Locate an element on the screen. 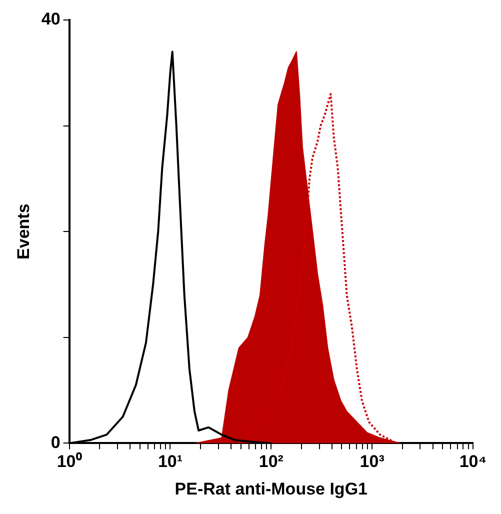 This screenshot has height=514, width=501. y-tick-label: 40 is located at coordinates (50, 19).